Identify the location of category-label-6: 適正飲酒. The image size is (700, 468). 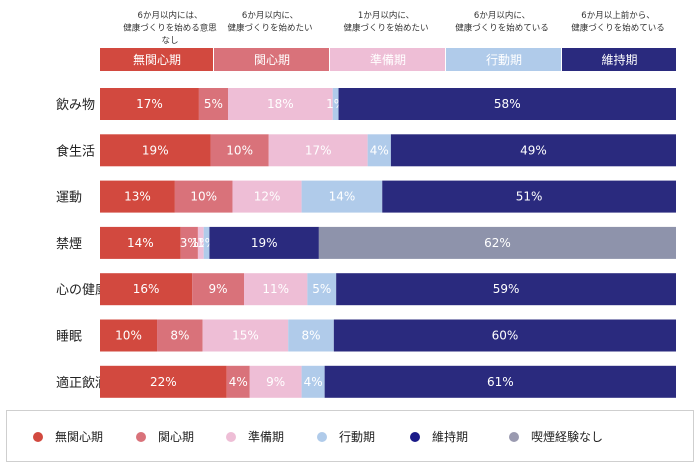
(82, 383).